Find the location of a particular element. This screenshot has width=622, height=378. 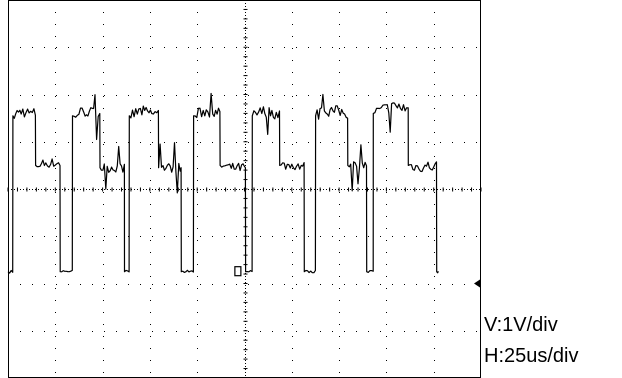

scope-markers is located at coordinates (357, 277).